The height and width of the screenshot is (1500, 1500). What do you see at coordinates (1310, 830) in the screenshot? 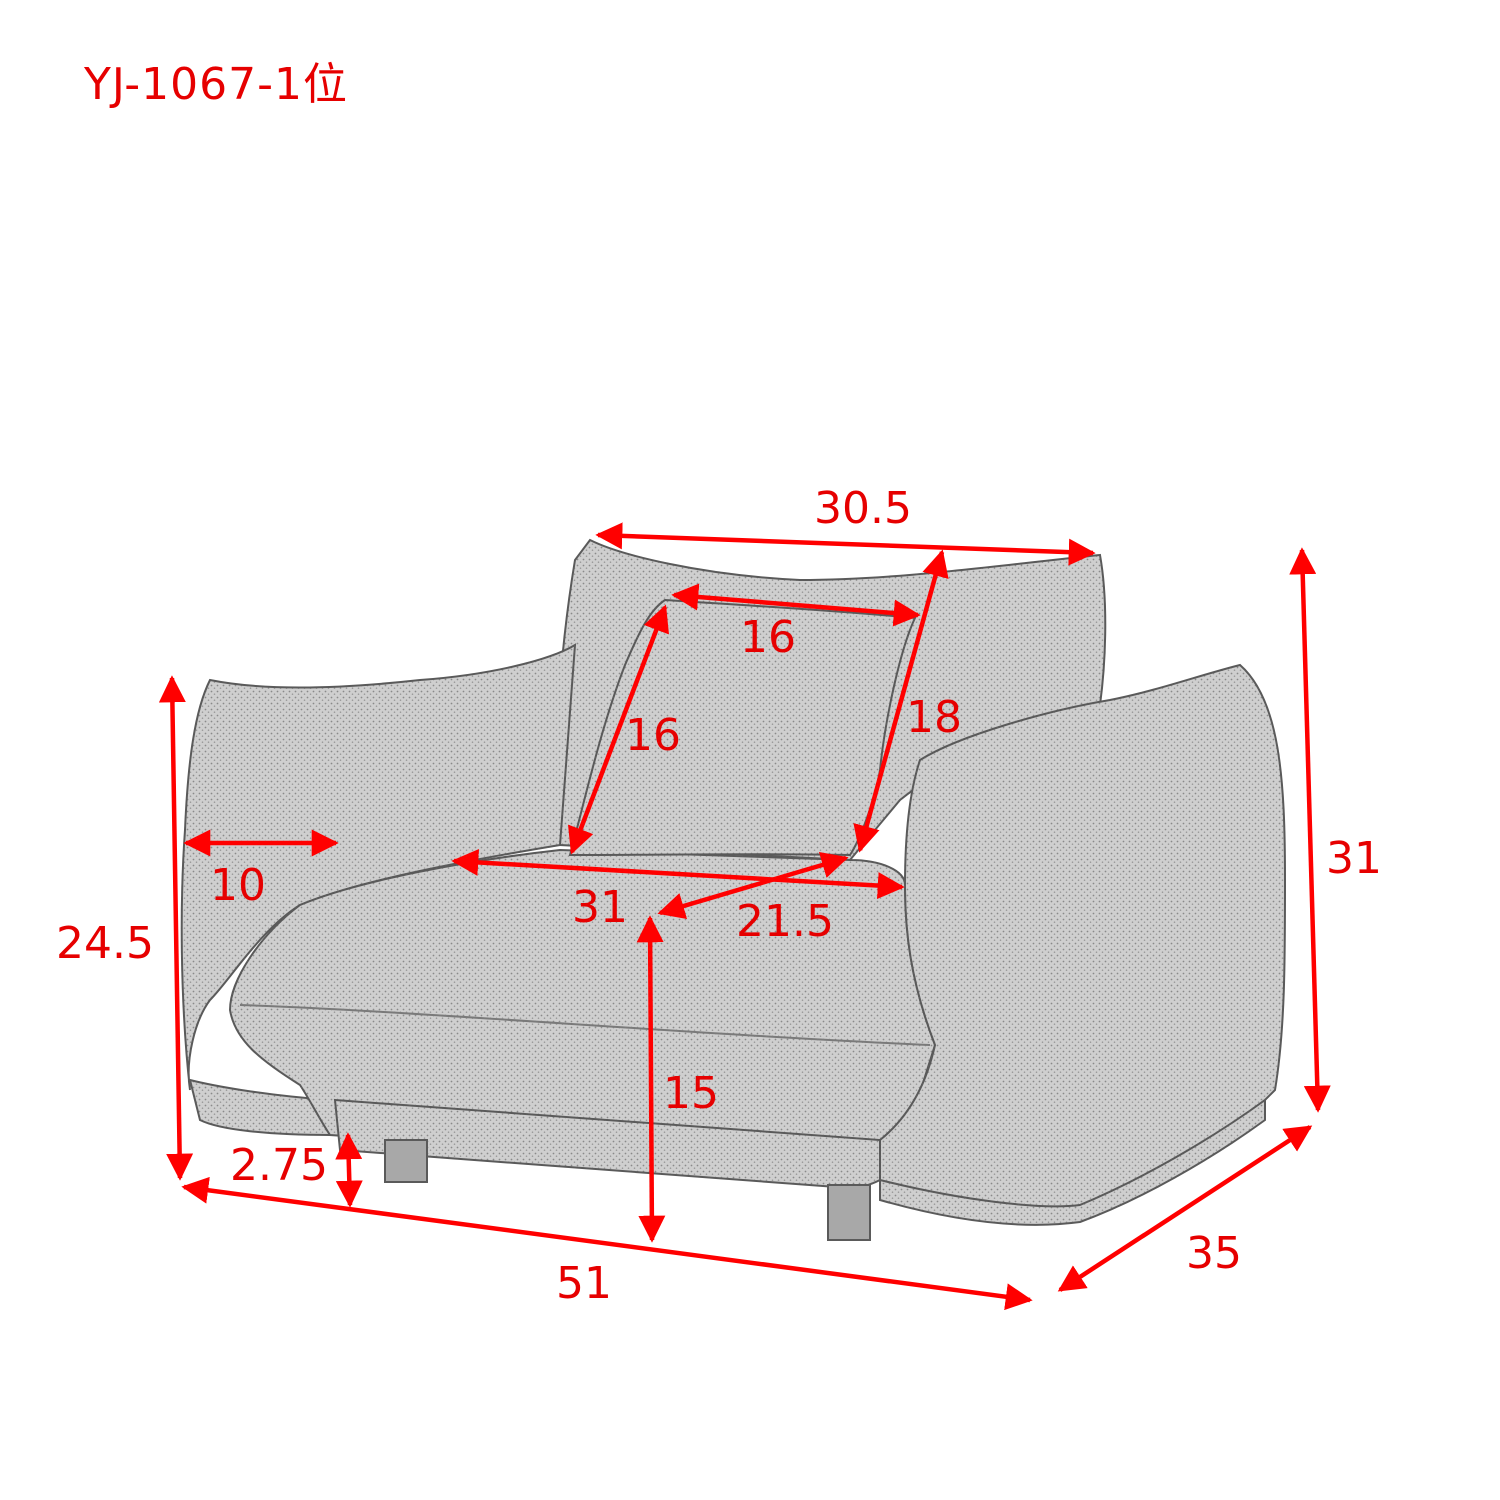
I see `overall-height-line` at bounding box center [1310, 830].